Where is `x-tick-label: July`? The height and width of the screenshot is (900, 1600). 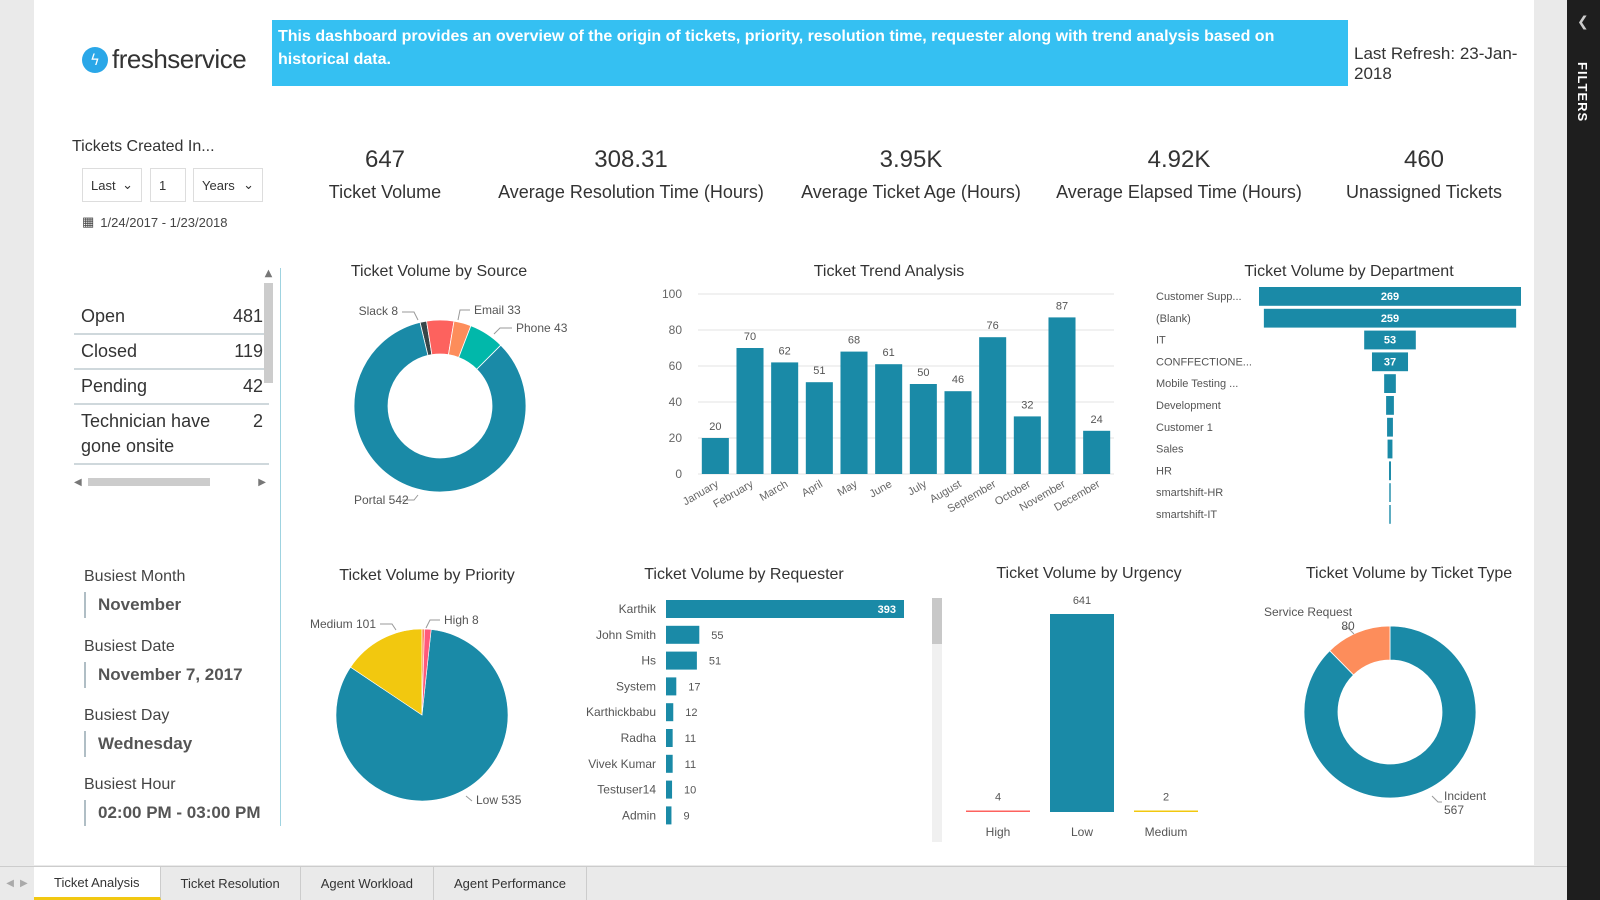 x-tick-label: July is located at coordinates (917, 488).